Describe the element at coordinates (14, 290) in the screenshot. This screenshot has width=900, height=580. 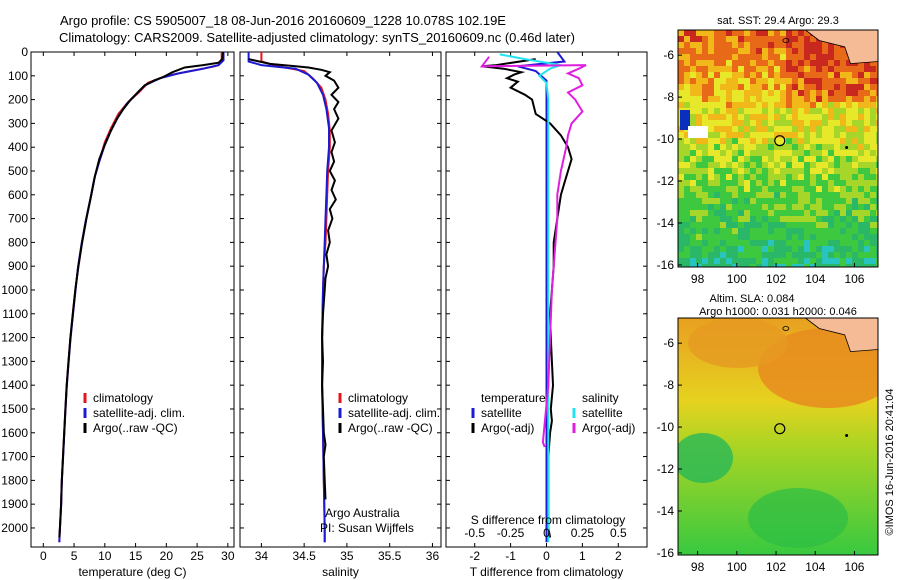
I see `y-tick-label: 1000` at that location.